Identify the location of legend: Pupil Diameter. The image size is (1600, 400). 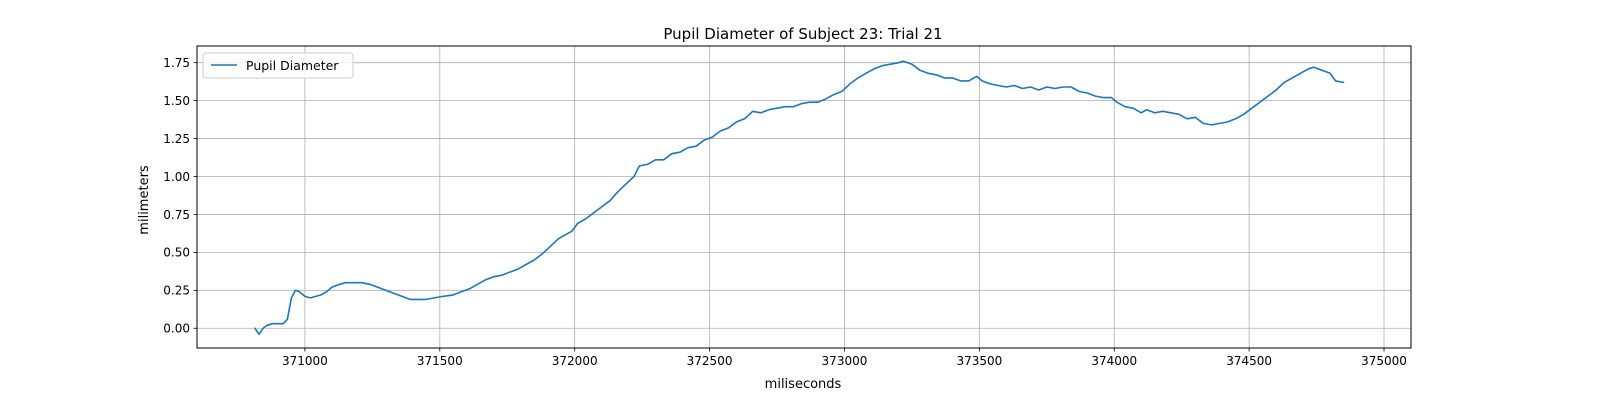
(278, 65).